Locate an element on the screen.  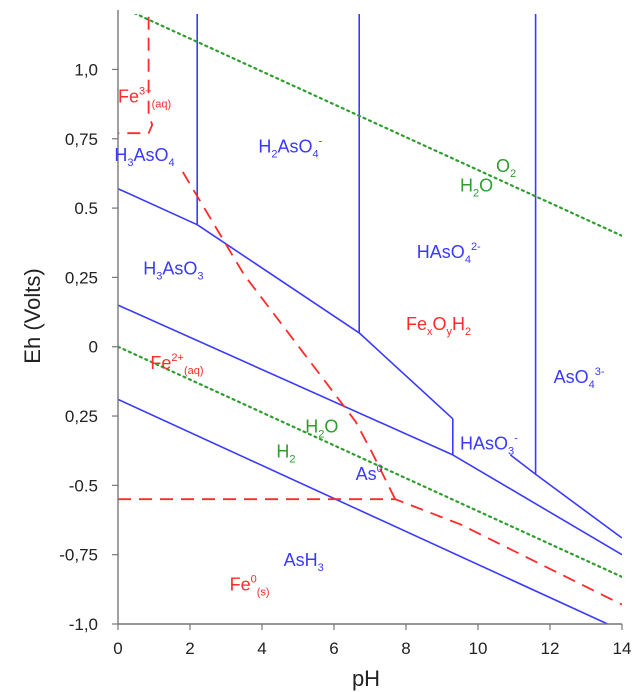
species-label-13: As0 is located at coordinates (369, 473).